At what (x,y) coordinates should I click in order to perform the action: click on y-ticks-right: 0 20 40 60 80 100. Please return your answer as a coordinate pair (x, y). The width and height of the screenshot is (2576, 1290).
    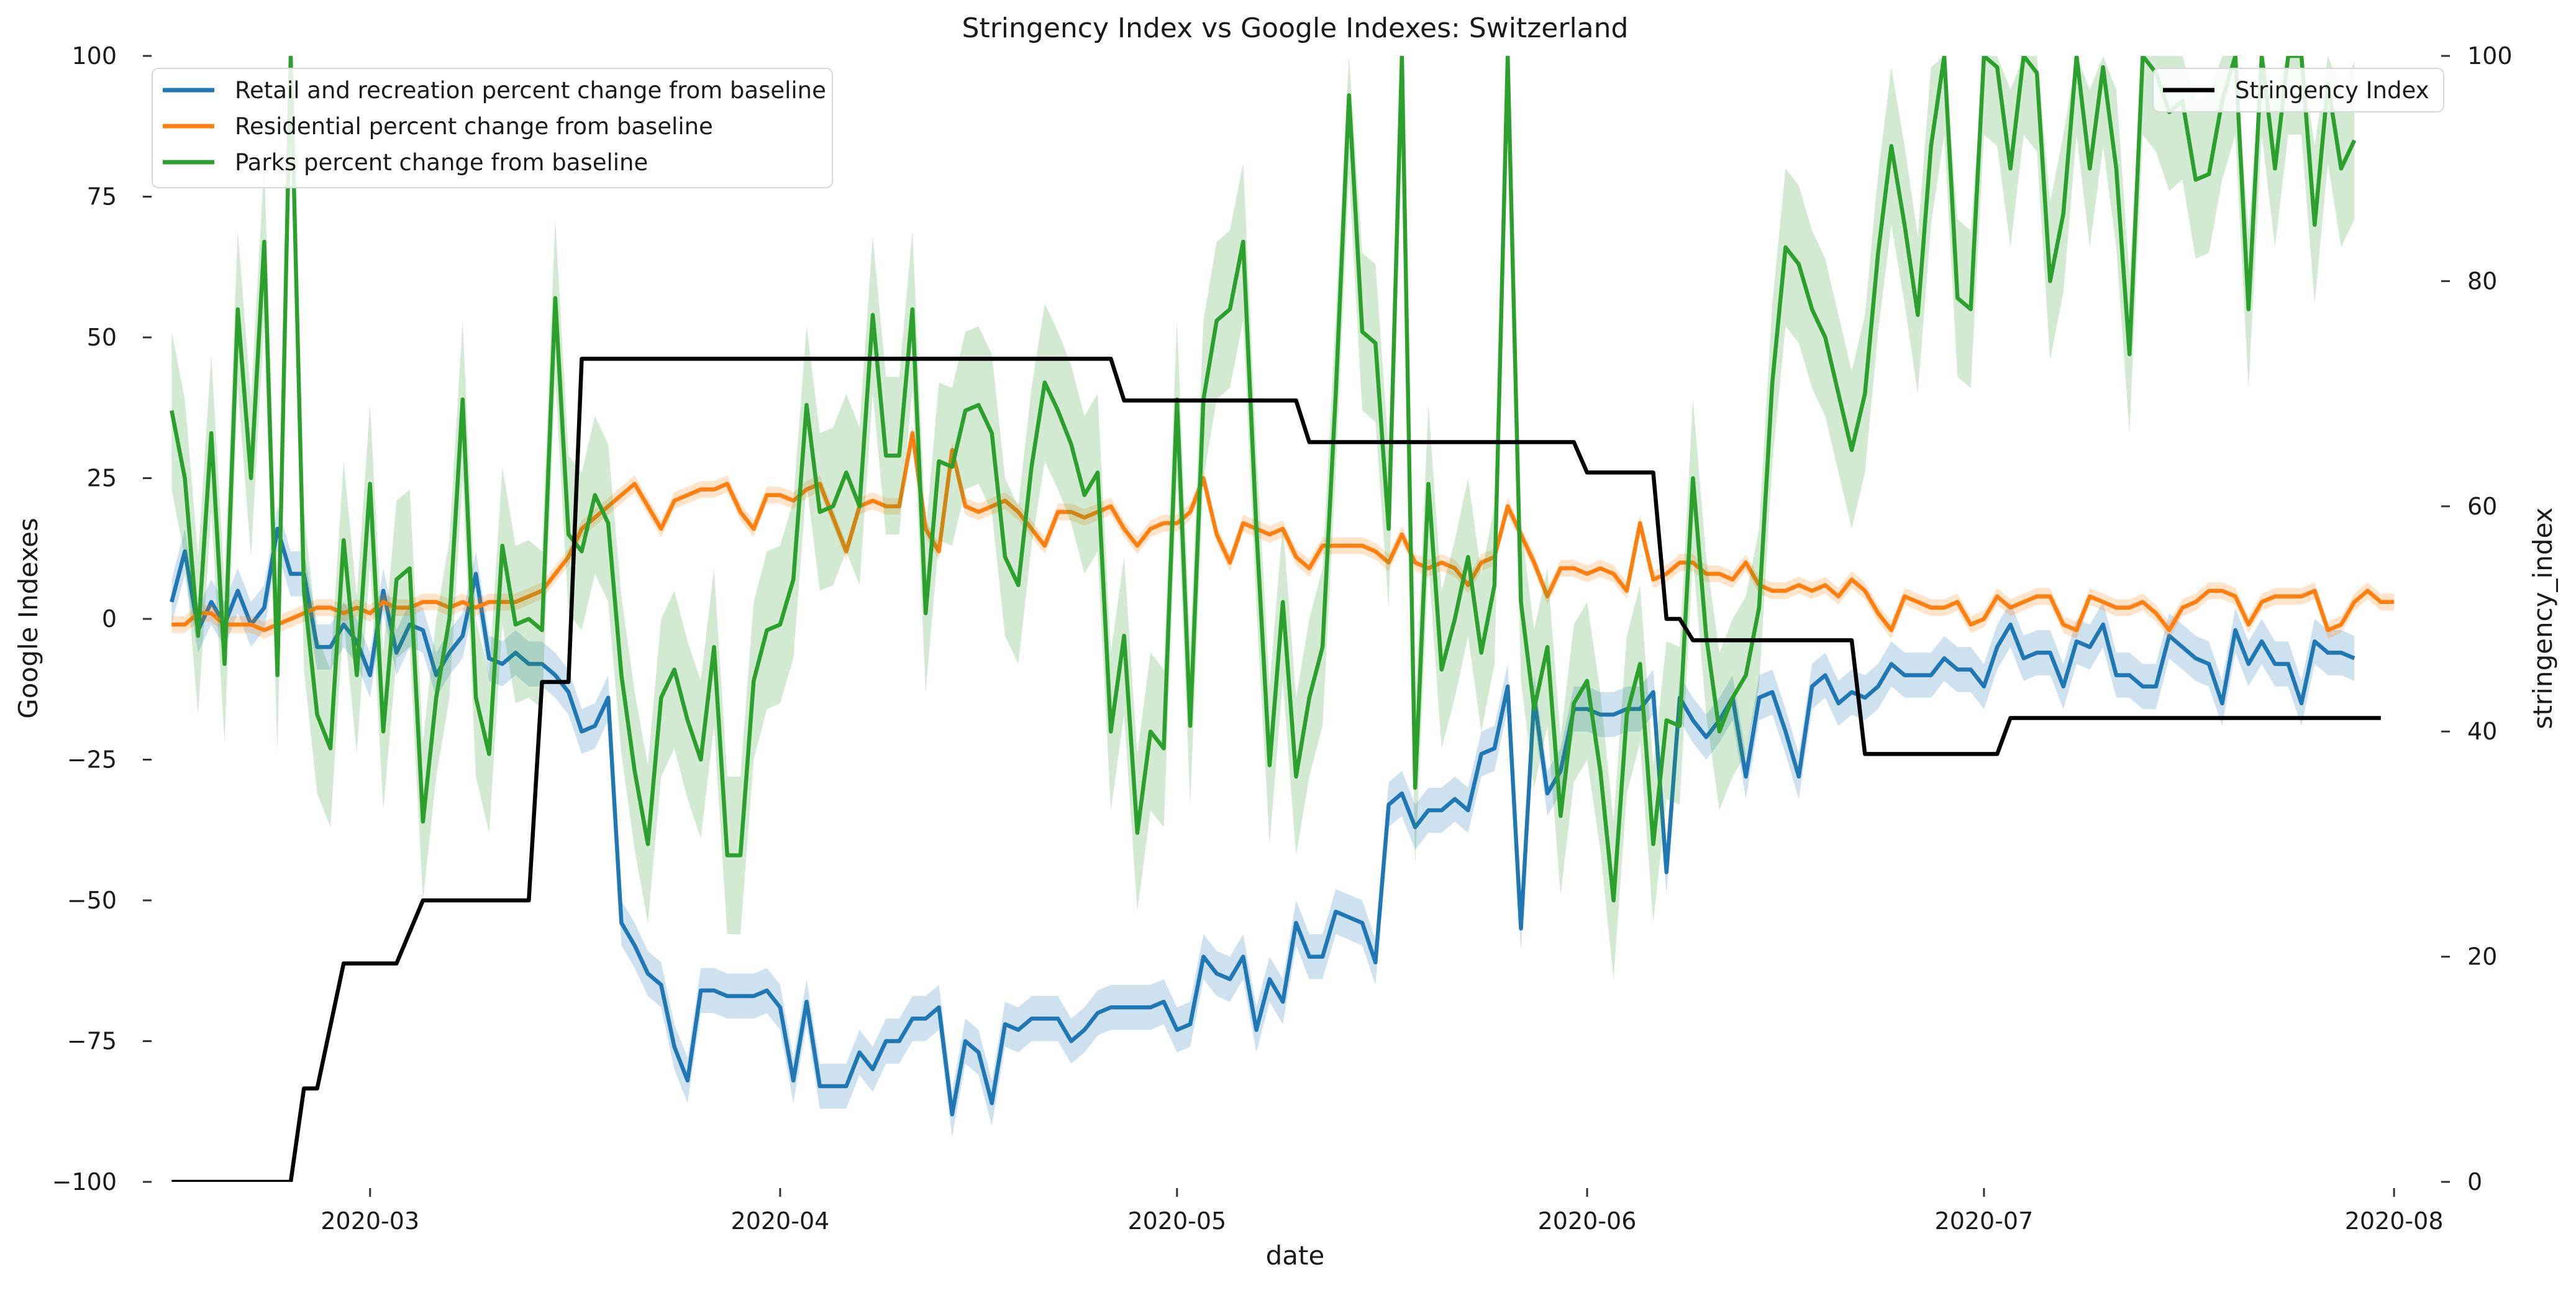
    Looking at the image, I should click on (2477, 619).